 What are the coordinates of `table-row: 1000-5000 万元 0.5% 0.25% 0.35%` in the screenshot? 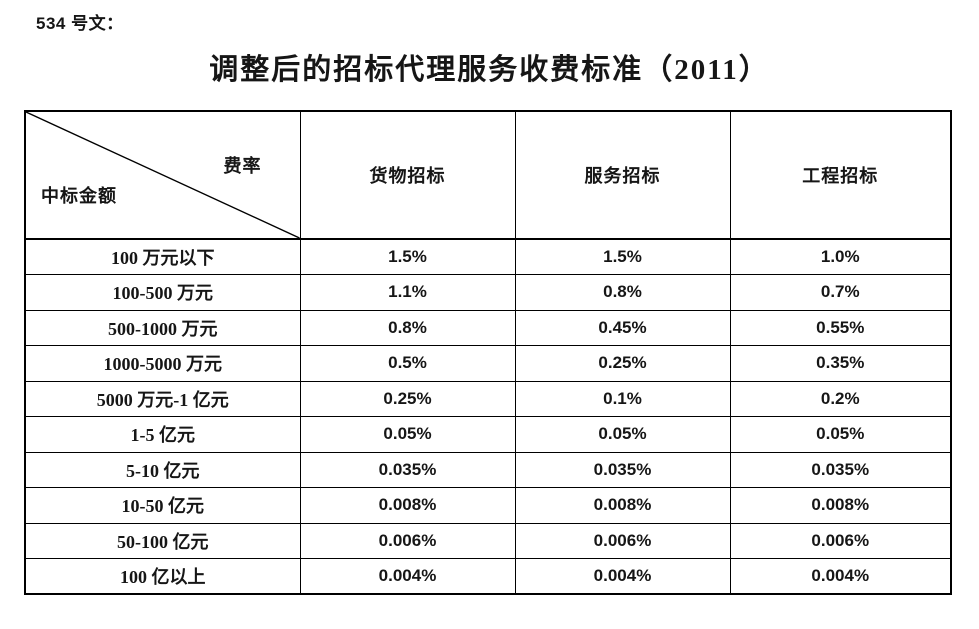 It's located at (488, 363).